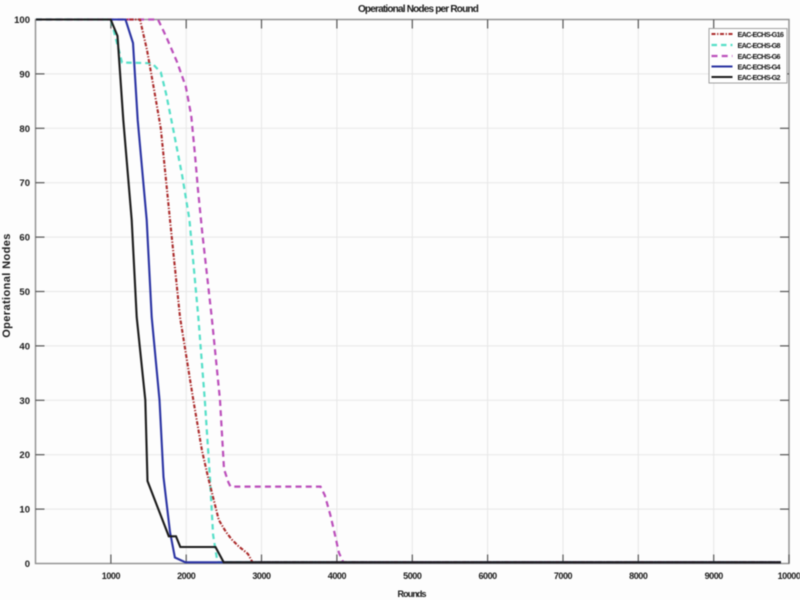 The height and width of the screenshot is (600, 800). What do you see at coordinates (761, 34) in the screenshot?
I see `svg-text: EAC-ECHS-G16` at bounding box center [761, 34].